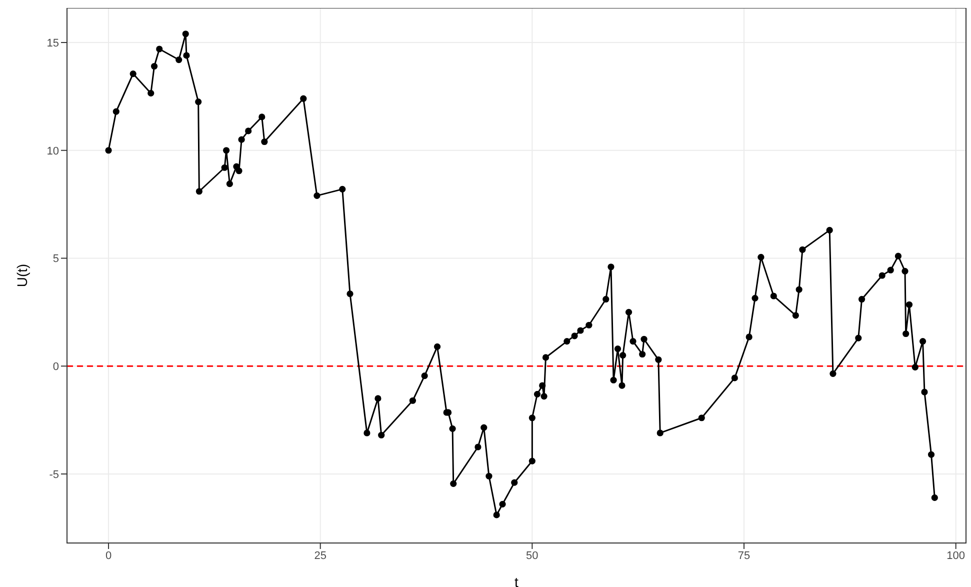 The height and width of the screenshot is (587, 971). What do you see at coordinates (516, 580) in the screenshot?
I see `x-axis-title: t` at bounding box center [516, 580].